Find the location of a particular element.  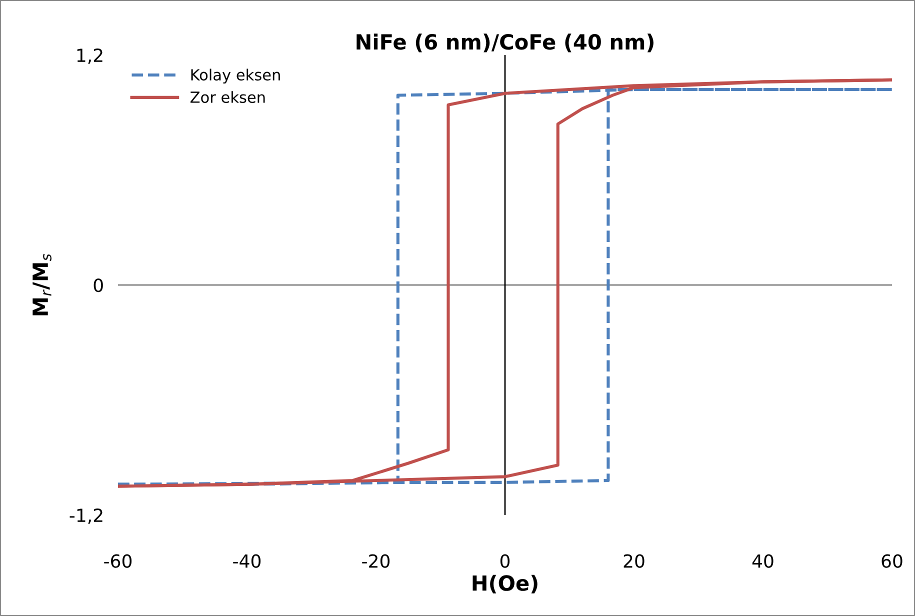

x-tick-label: -60 is located at coordinates (118, 561).